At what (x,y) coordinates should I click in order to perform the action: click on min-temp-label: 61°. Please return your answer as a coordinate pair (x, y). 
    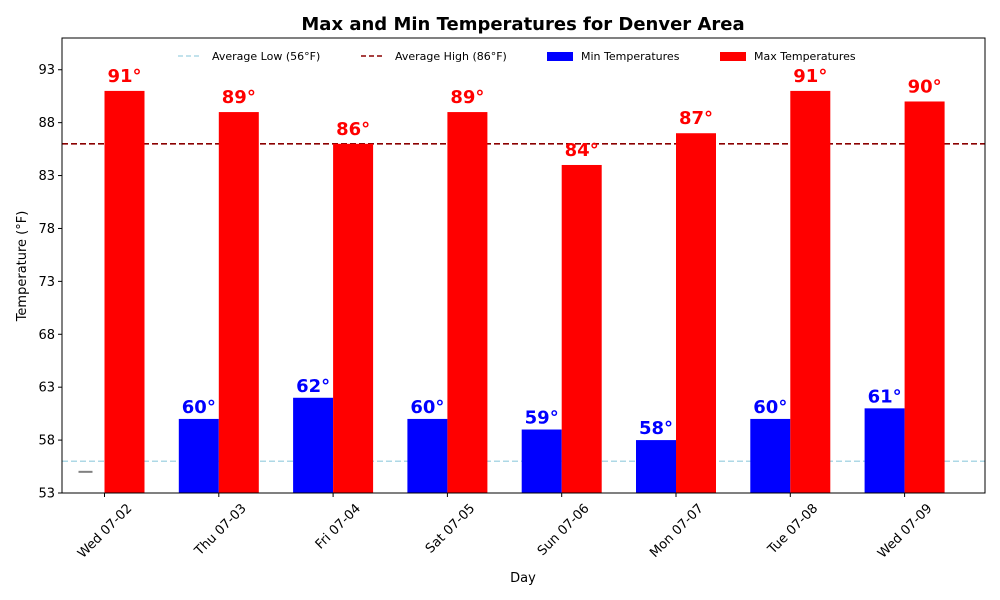
    Looking at the image, I should click on (885, 396).